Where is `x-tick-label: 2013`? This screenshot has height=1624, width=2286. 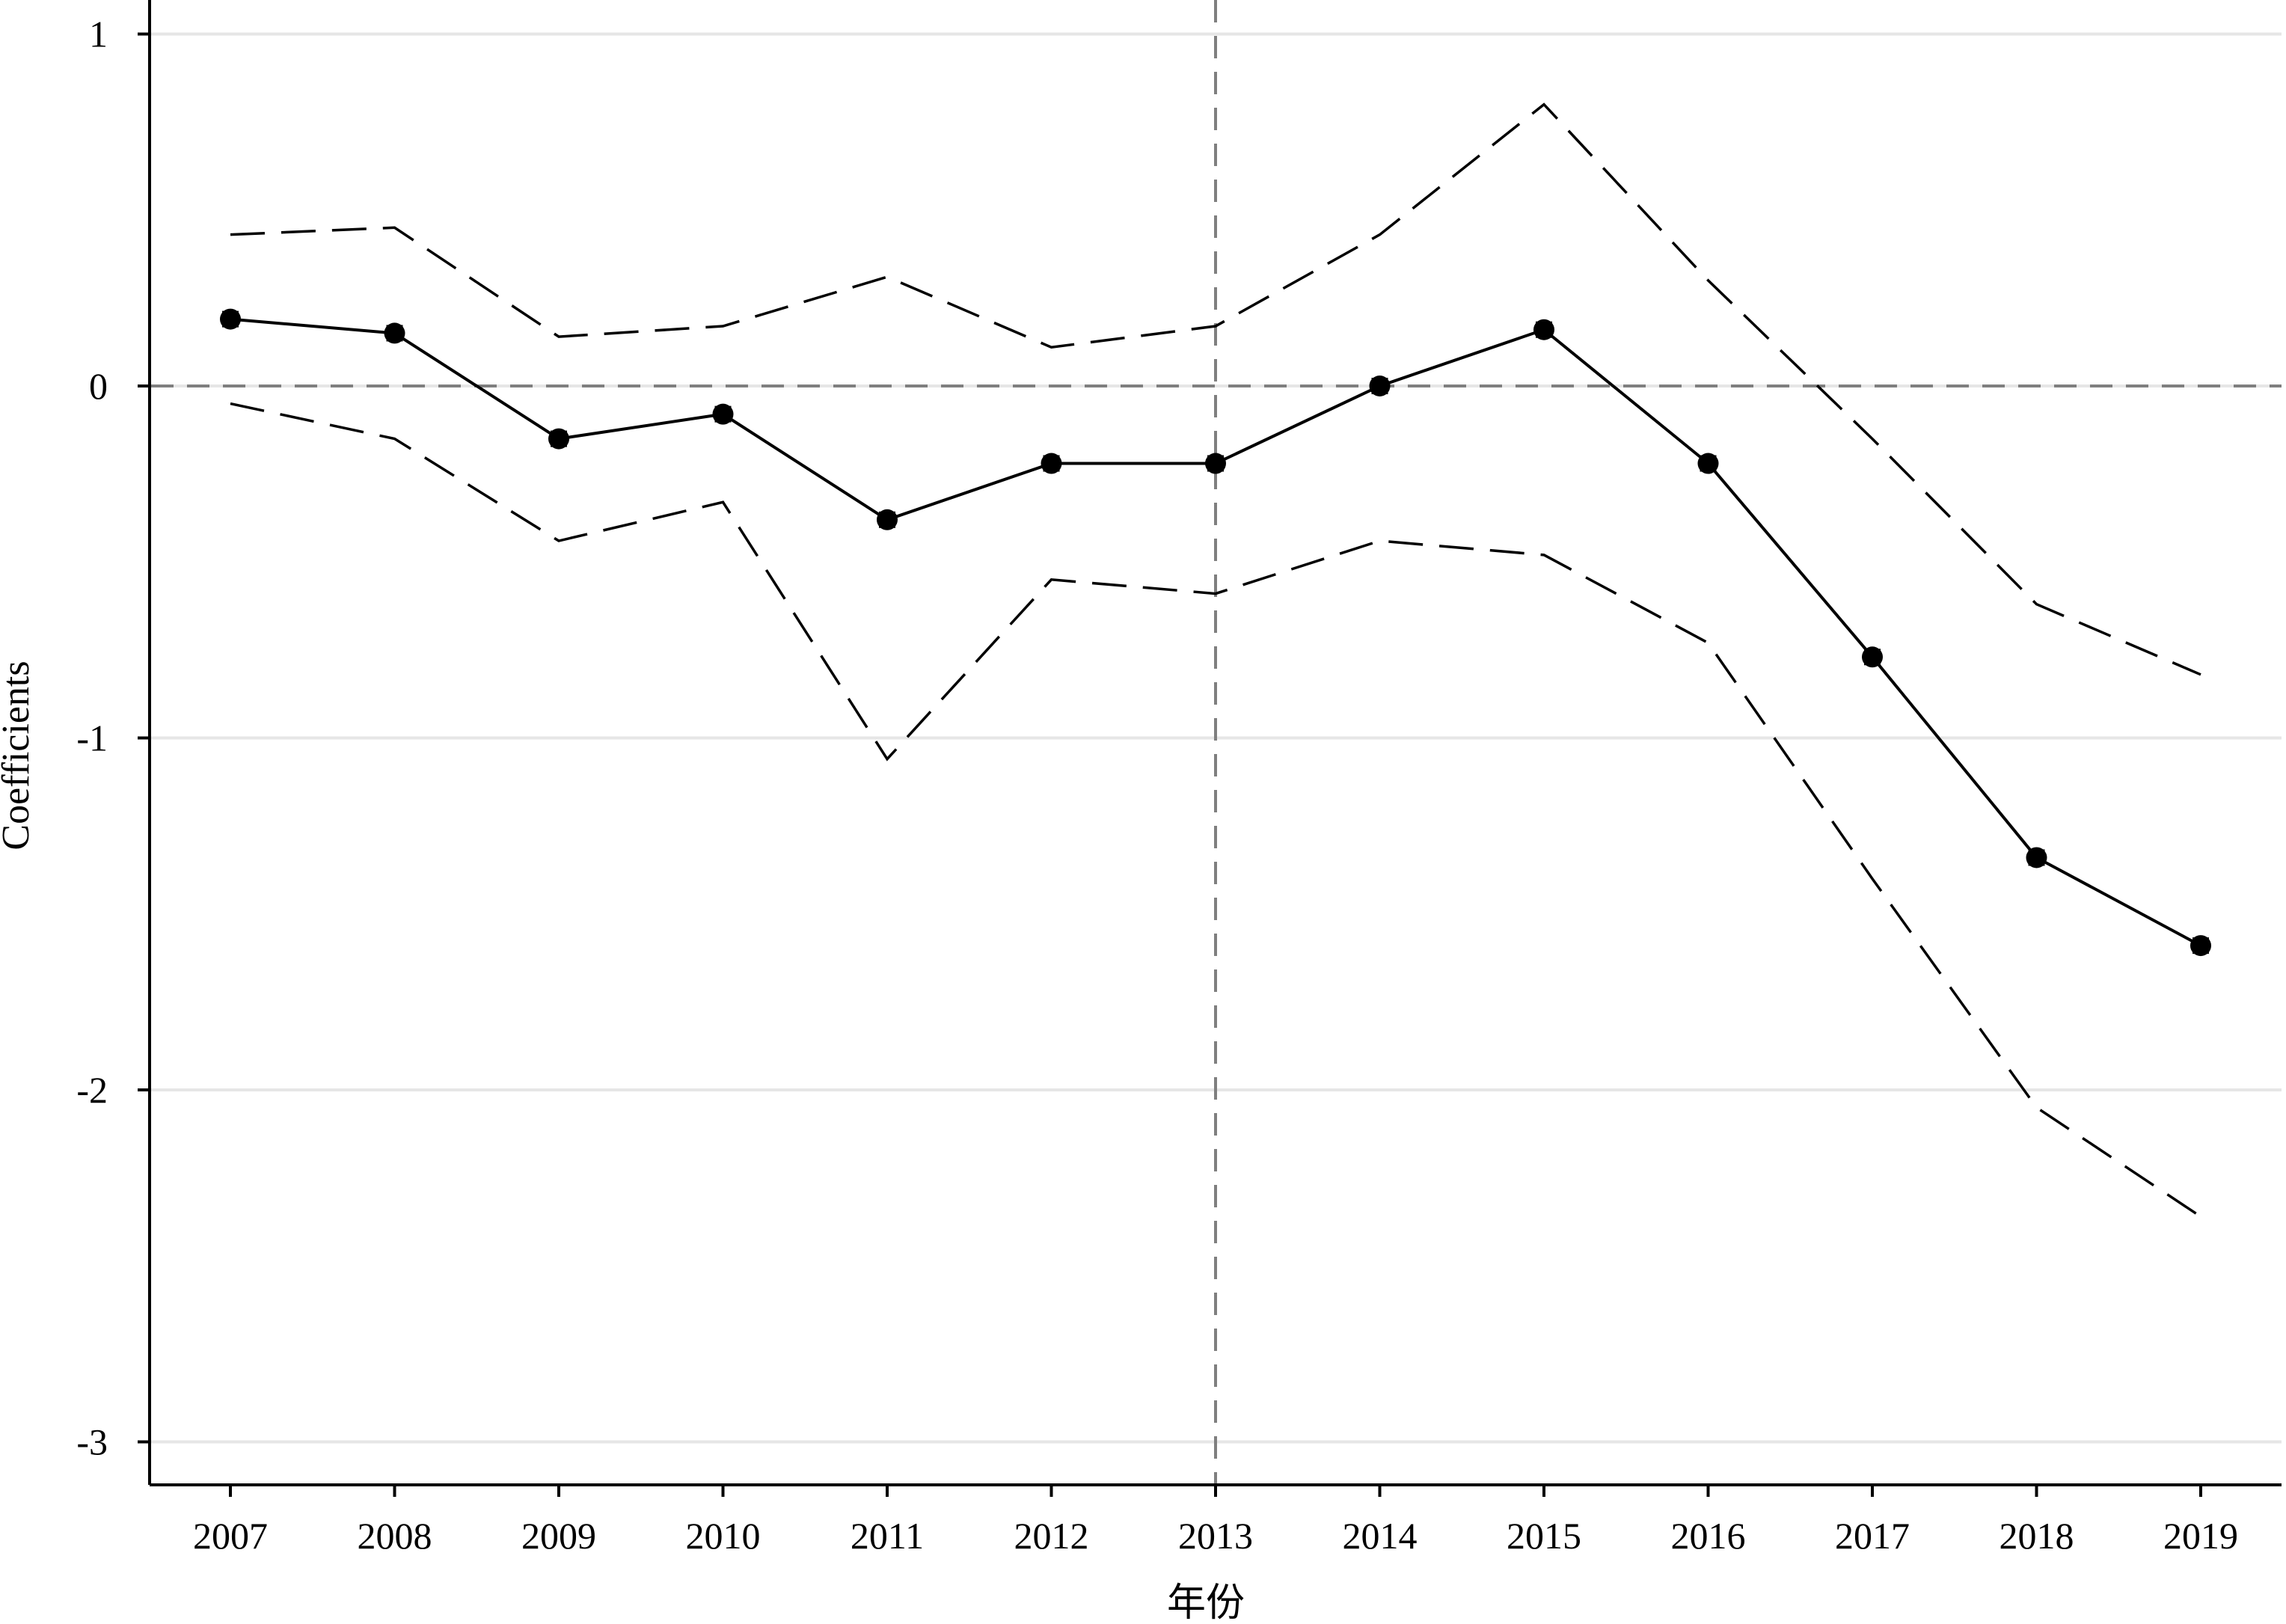
x-tick-label: 2013 is located at coordinates (1215, 1536).